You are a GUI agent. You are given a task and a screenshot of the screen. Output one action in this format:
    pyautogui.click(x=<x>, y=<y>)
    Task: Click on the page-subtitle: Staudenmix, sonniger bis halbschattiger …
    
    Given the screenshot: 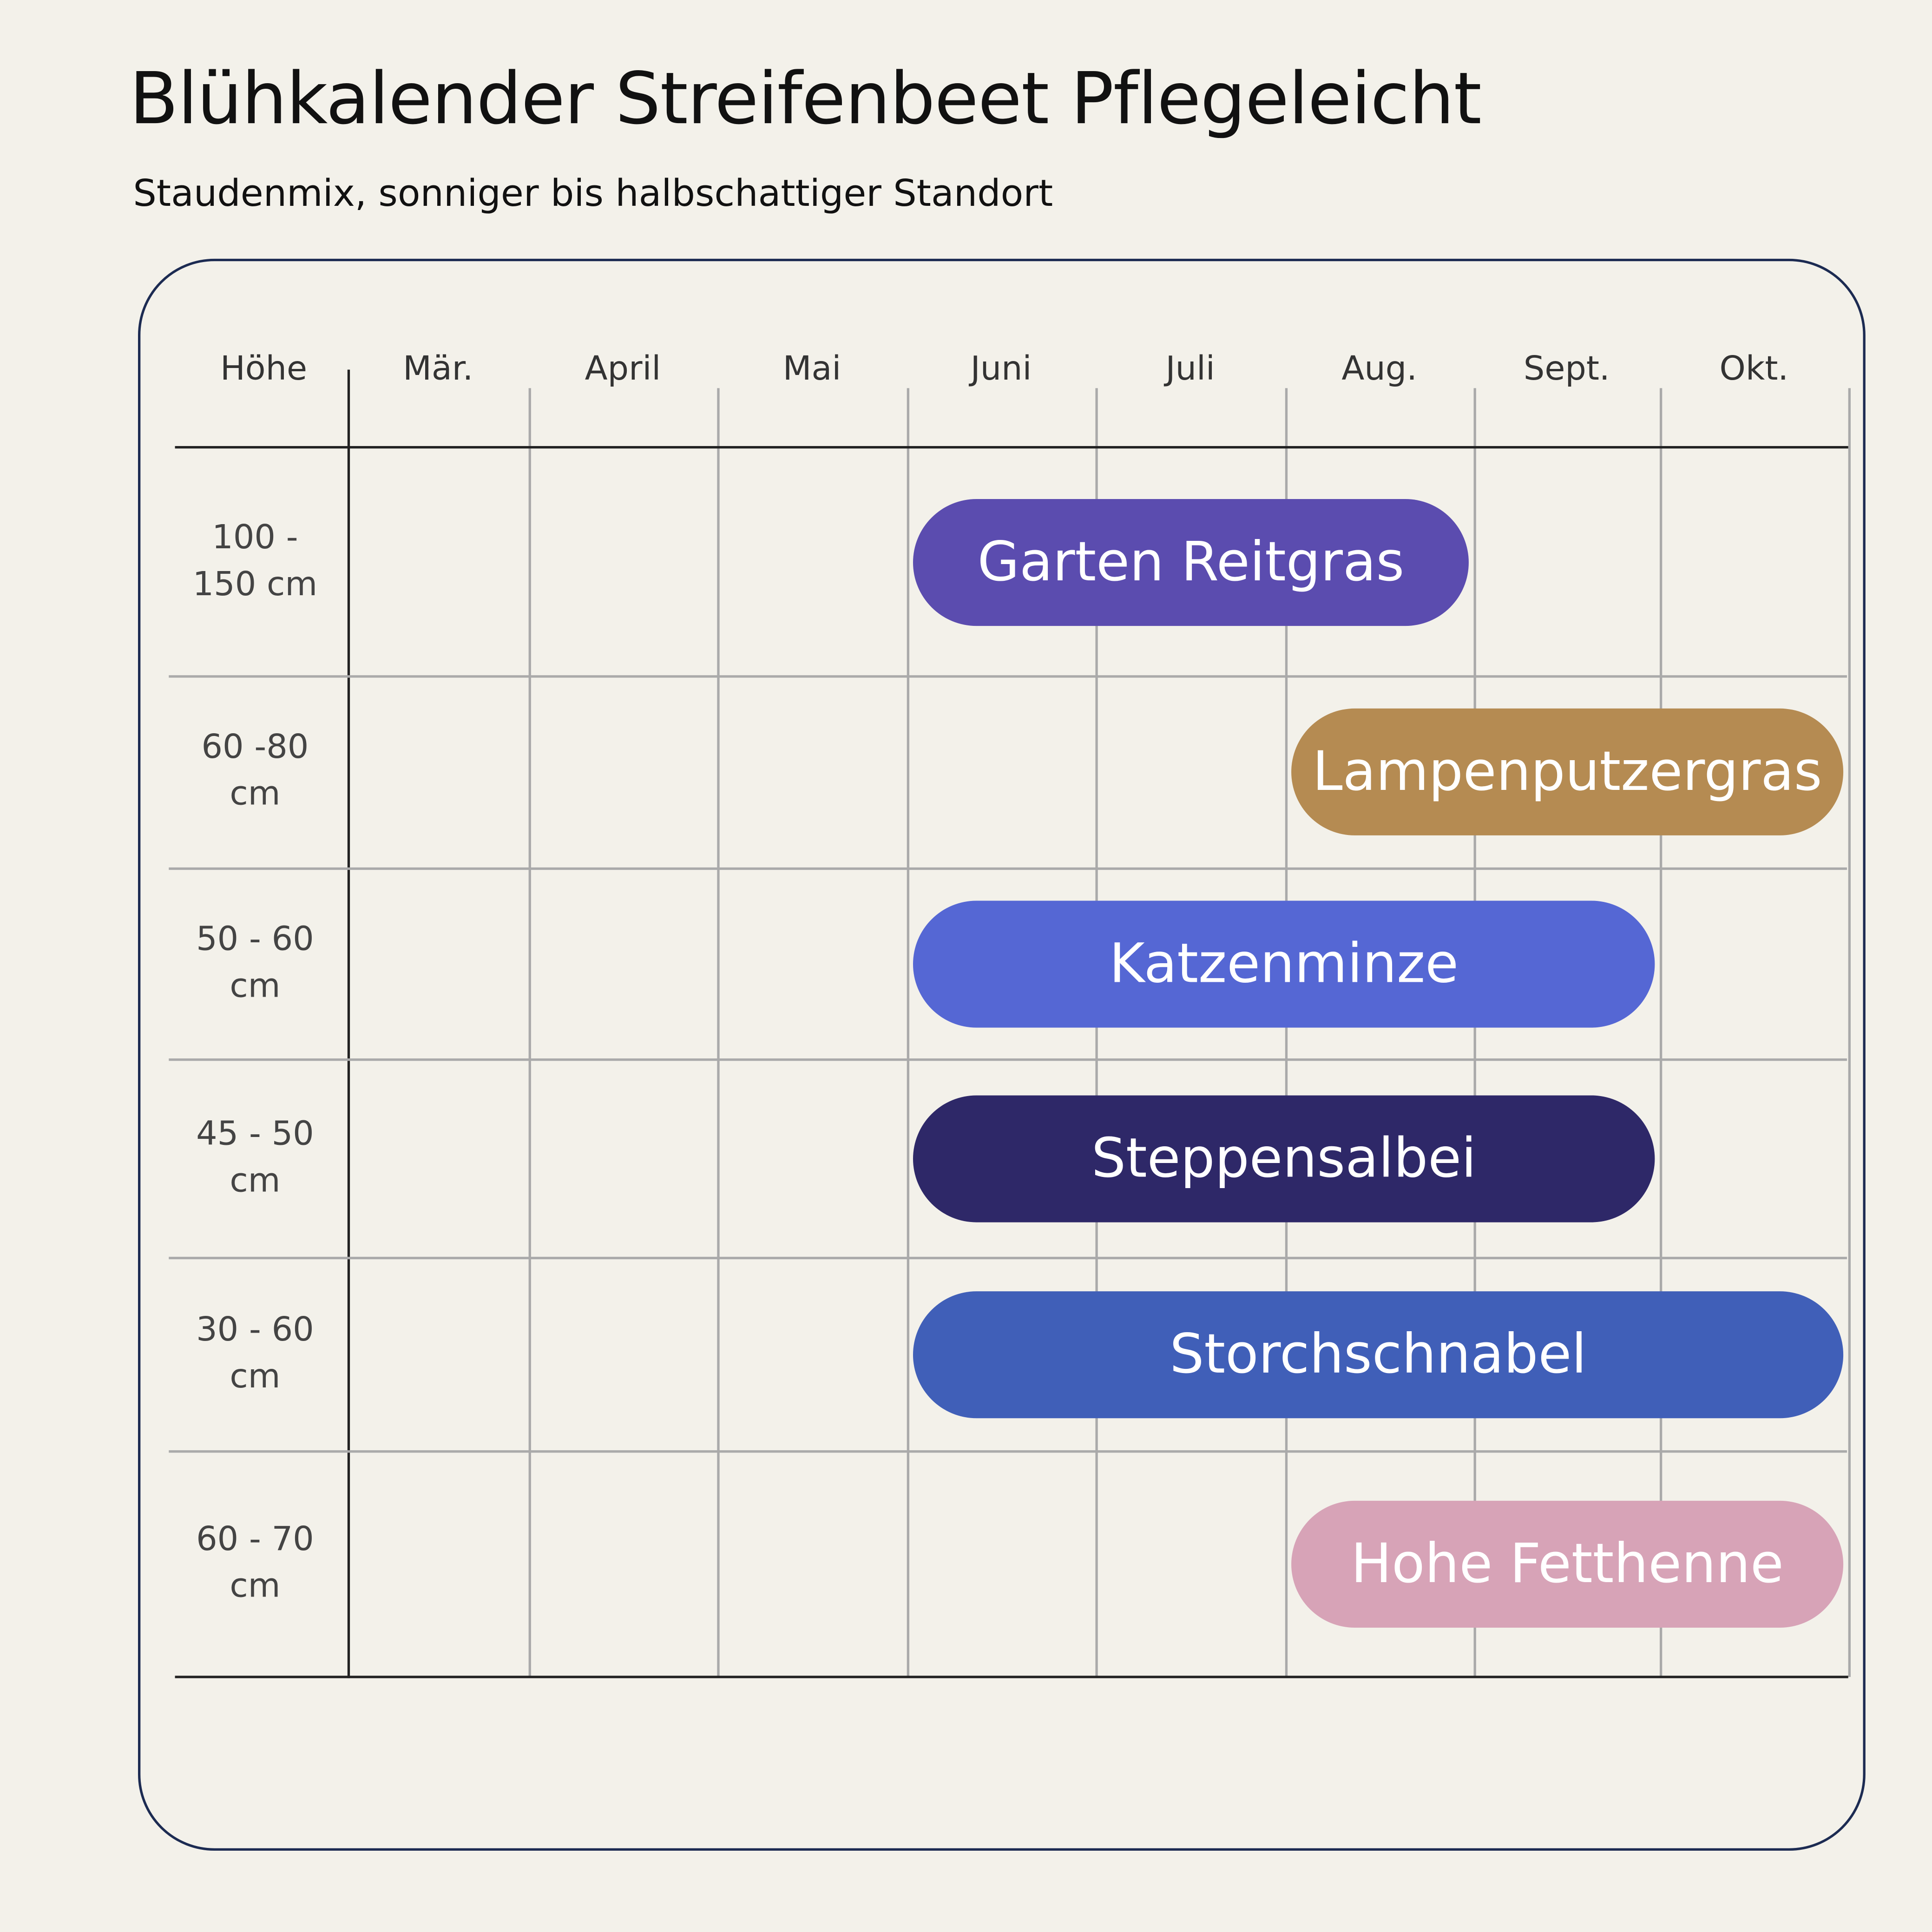 What is the action you would take?
    pyautogui.click(x=593, y=194)
    